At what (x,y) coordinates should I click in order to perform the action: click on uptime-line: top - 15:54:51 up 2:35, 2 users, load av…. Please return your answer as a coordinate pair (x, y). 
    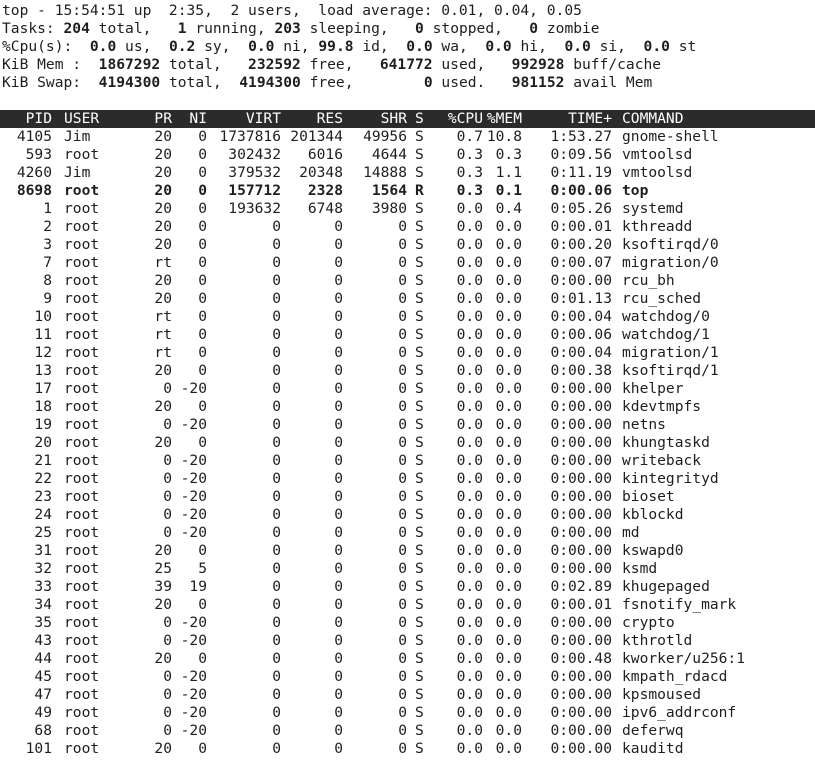
    Looking at the image, I should click on (292, 10).